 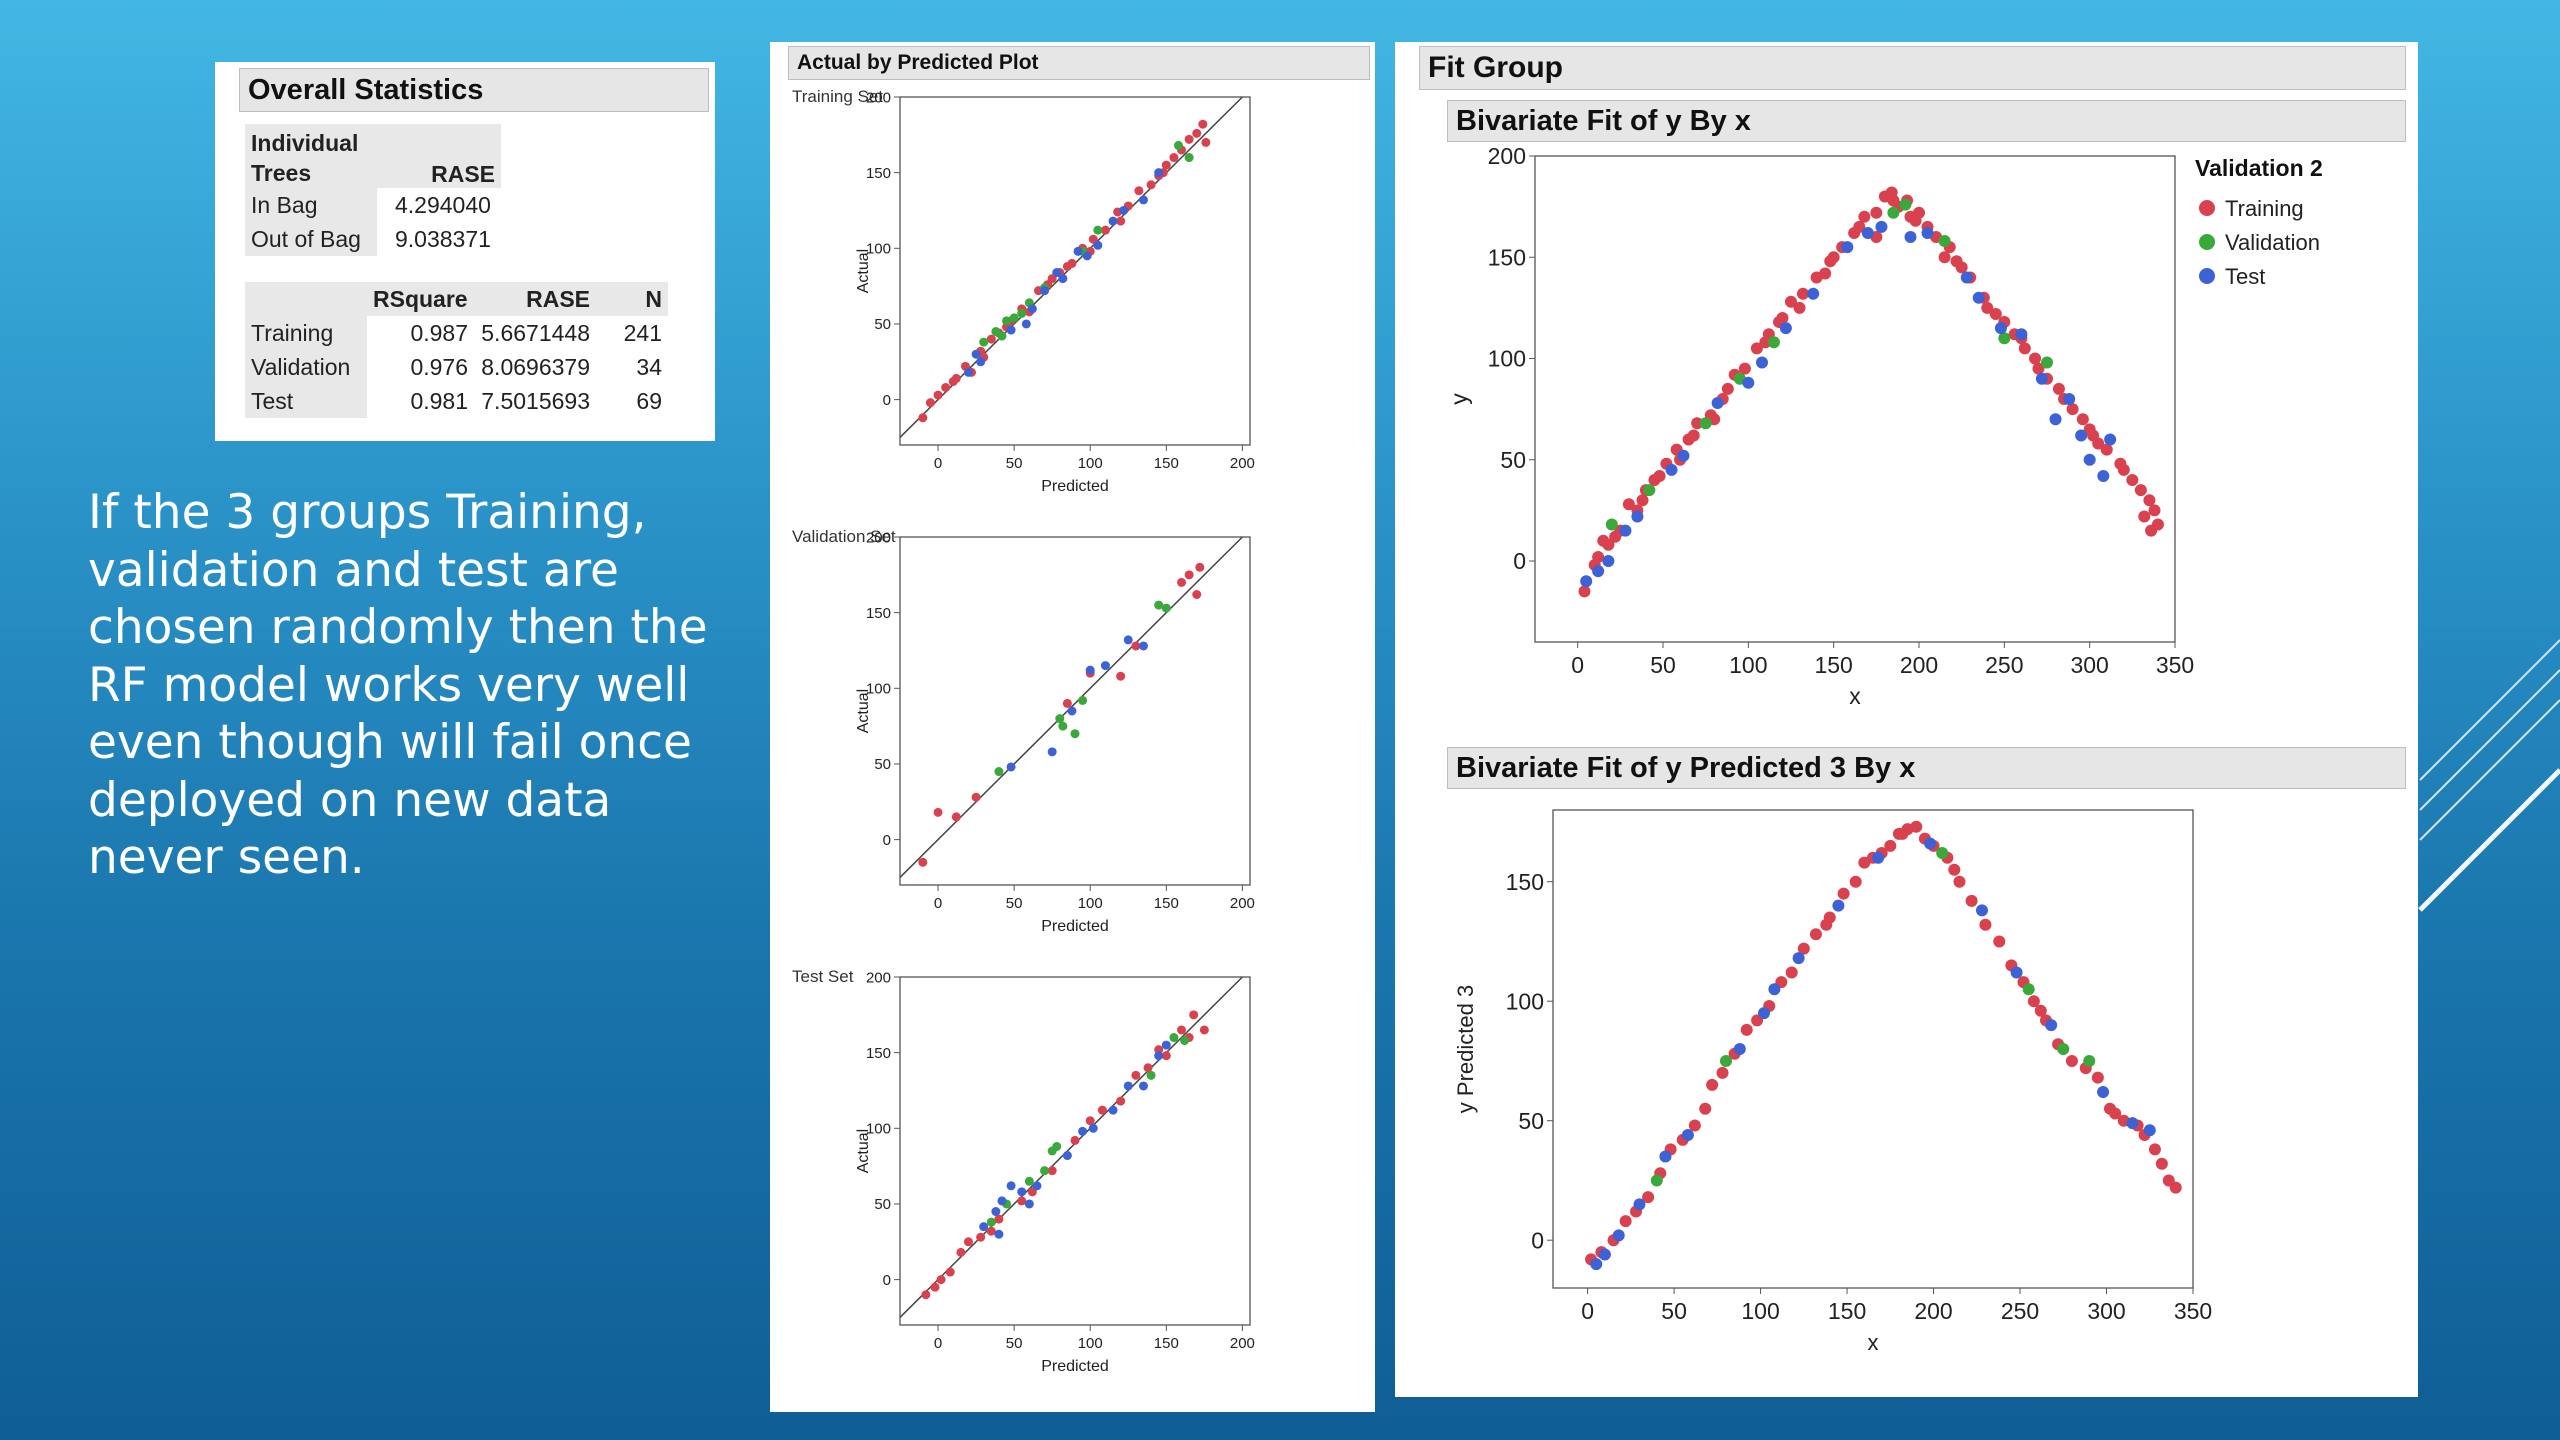 I want to click on row-label: Training, so click(x=306, y=333).